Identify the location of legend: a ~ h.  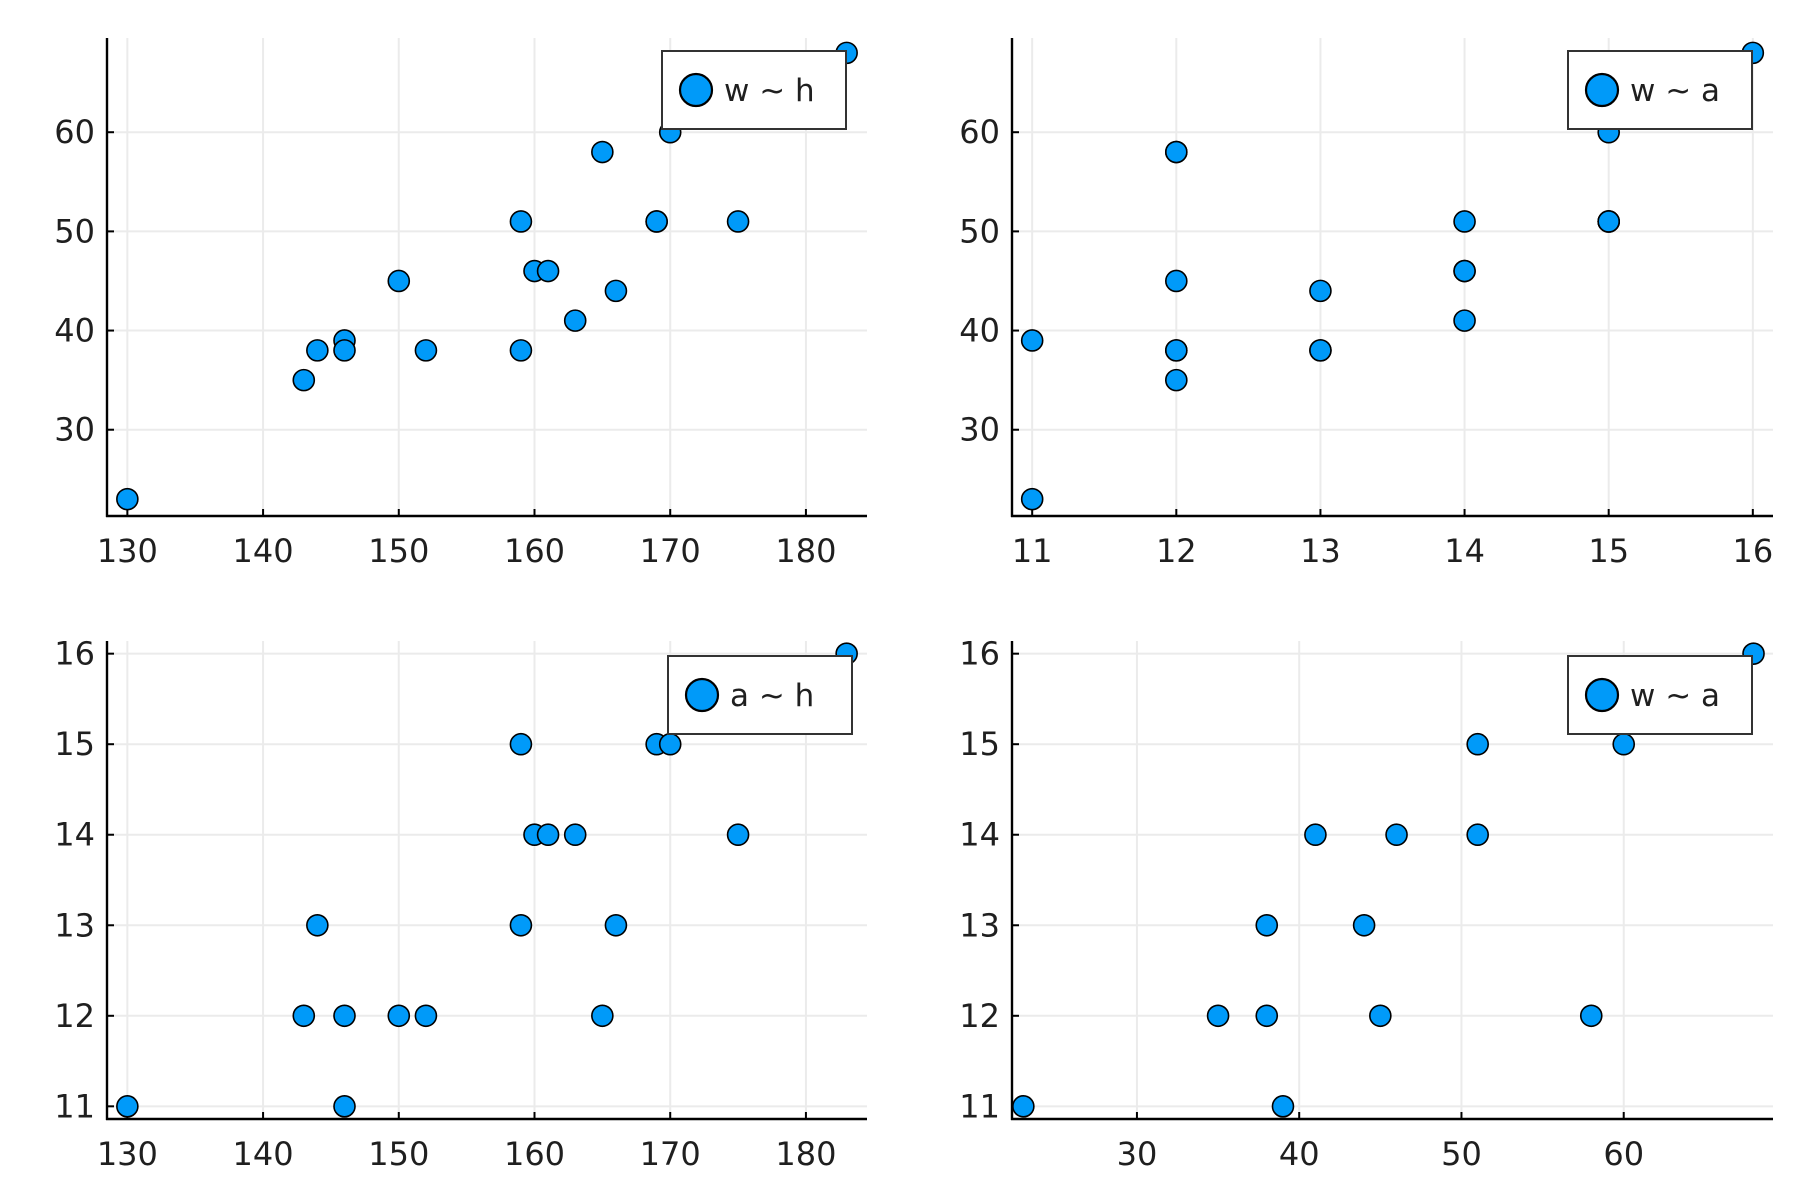
(760, 695).